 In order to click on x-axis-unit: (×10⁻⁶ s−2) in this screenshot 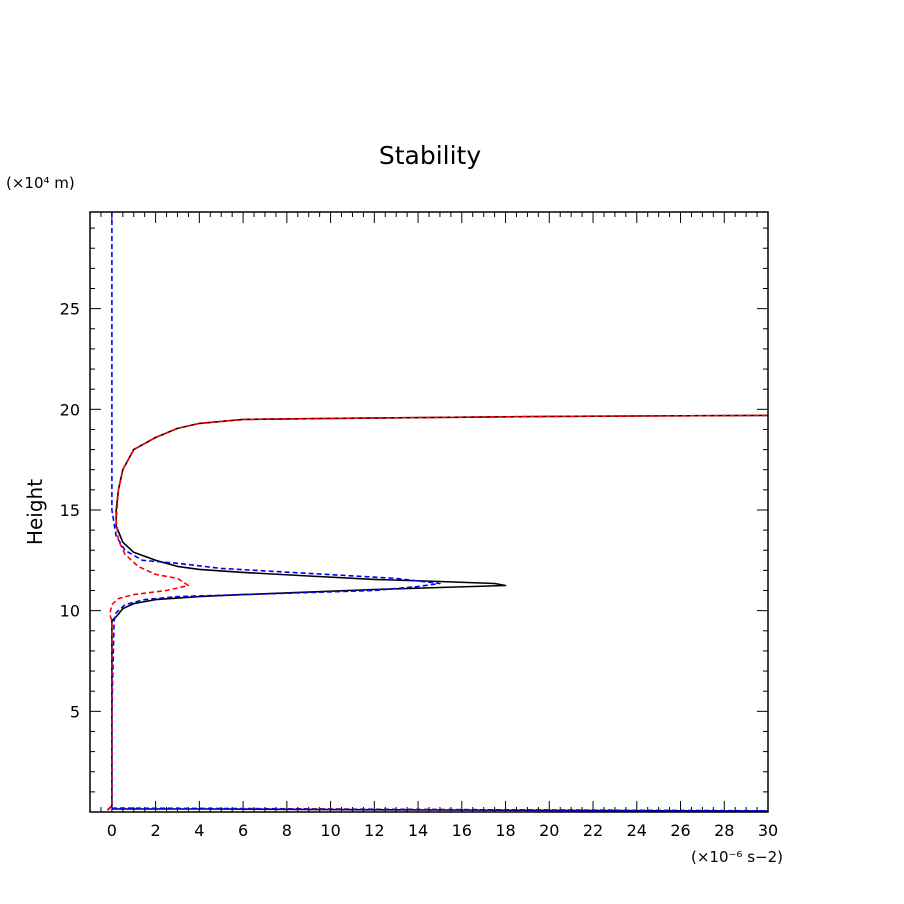, I will do `click(737, 857)`.